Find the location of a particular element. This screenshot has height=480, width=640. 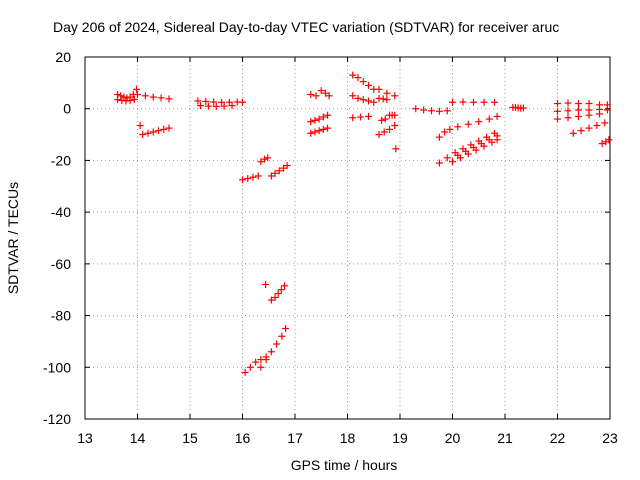

x-tick-label: 13 is located at coordinates (85, 438).